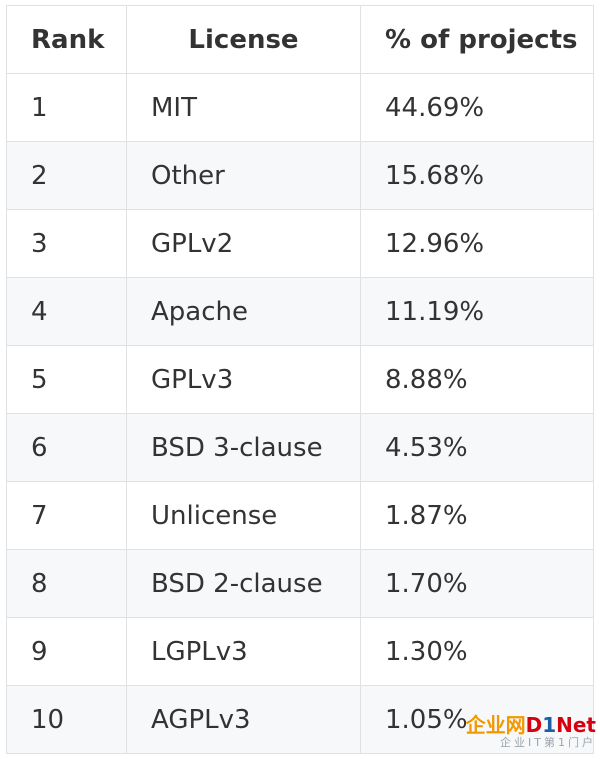 The image size is (600, 759). What do you see at coordinates (66, 311) in the screenshot?
I see `cell-rank: 4` at bounding box center [66, 311].